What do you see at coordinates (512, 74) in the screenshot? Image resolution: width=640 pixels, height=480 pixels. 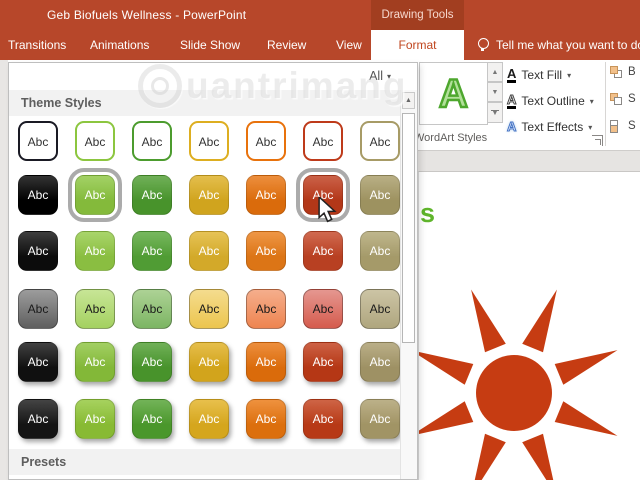 I see `text-fill-icon: A` at bounding box center [512, 74].